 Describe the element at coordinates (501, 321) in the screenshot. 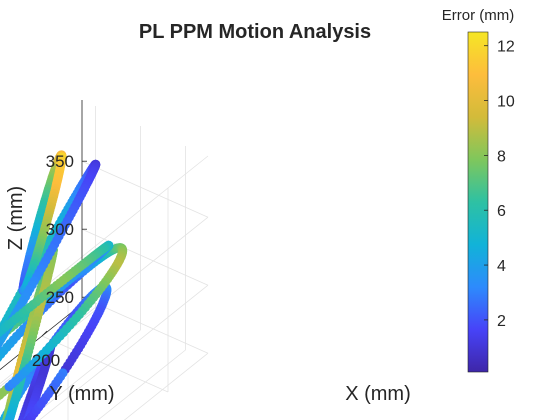

I see `colorbar-tick-label: 2` at that location.